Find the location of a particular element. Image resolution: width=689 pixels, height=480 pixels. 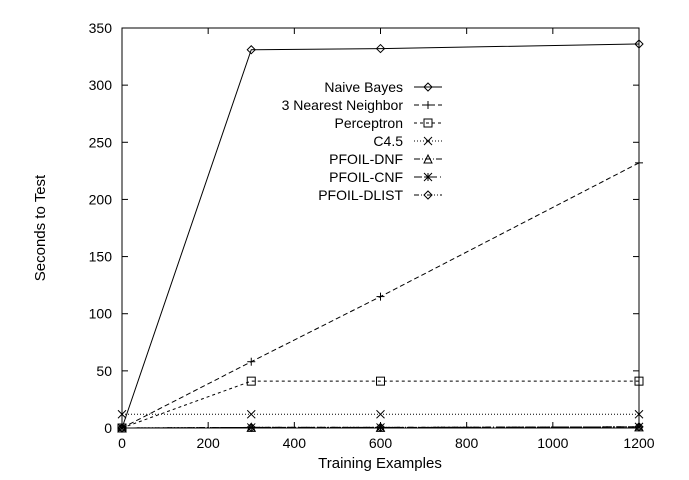

x-axis-label: Training Examples is located at coordinates (380, 463).